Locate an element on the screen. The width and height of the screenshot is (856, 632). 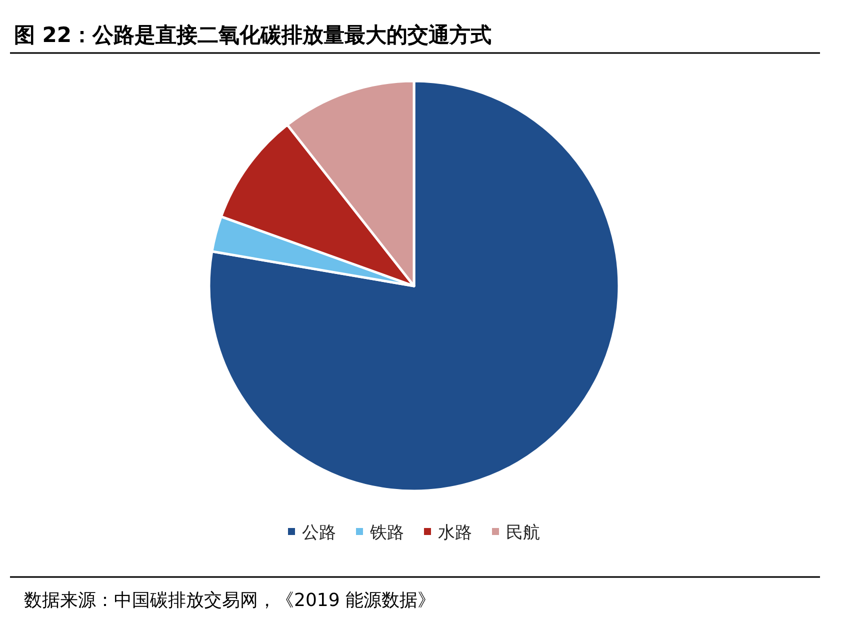
legend-label: 公路 is located at coordinates (319, 533).